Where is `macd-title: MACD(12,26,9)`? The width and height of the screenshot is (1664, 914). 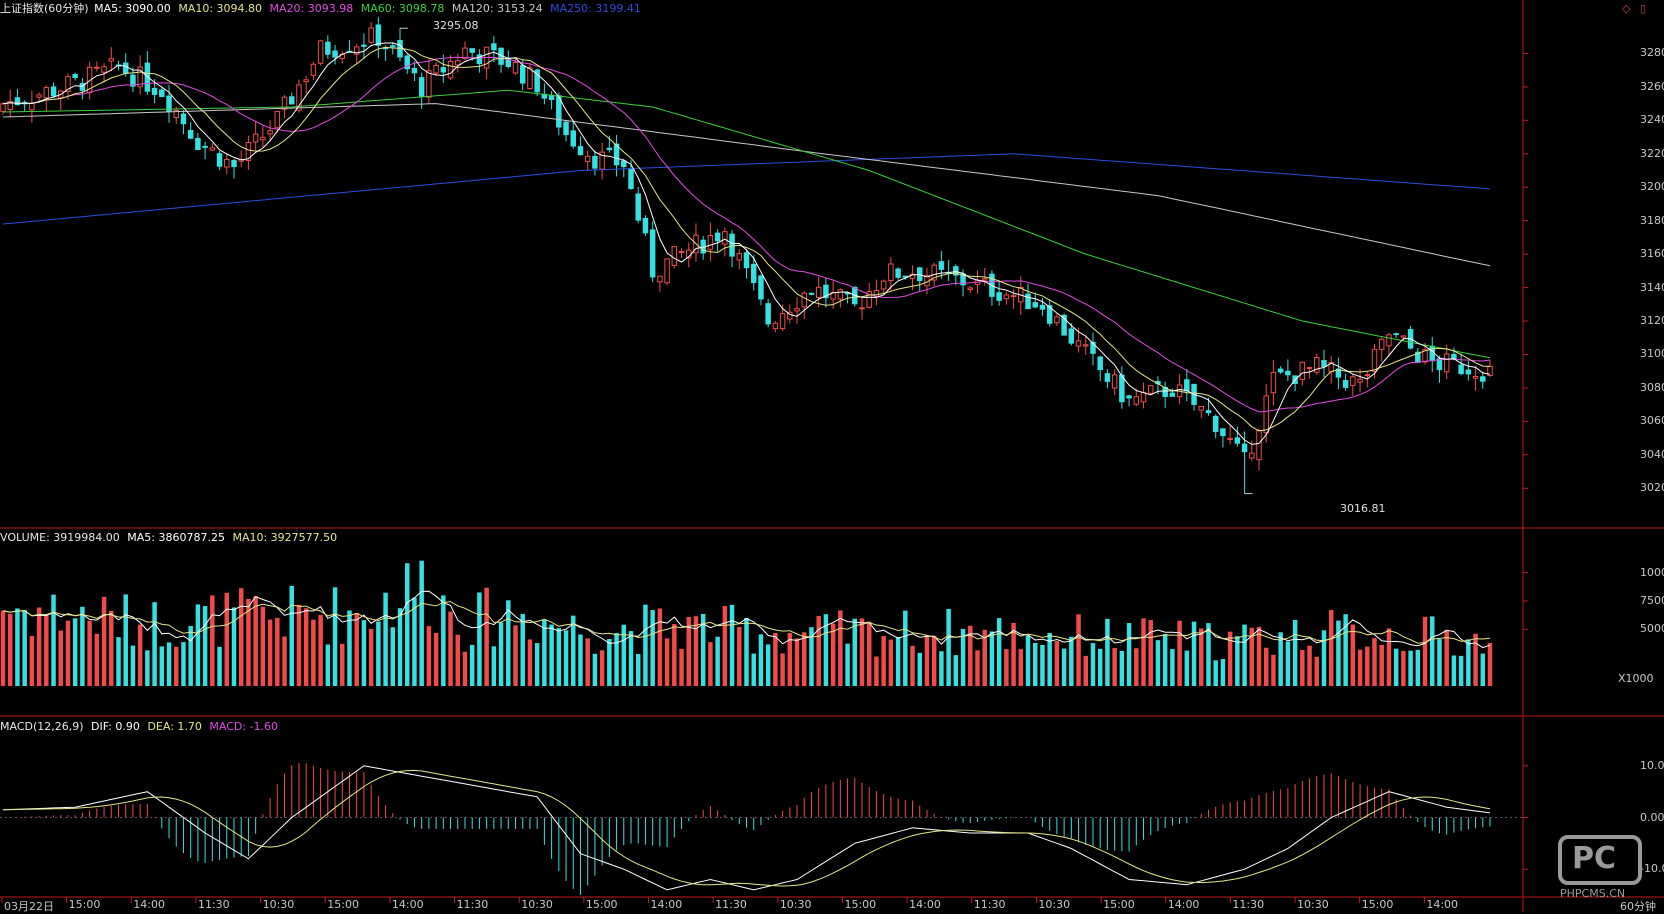
macd-title: MACD(12,26,9) is located at coordinates (42, 726).